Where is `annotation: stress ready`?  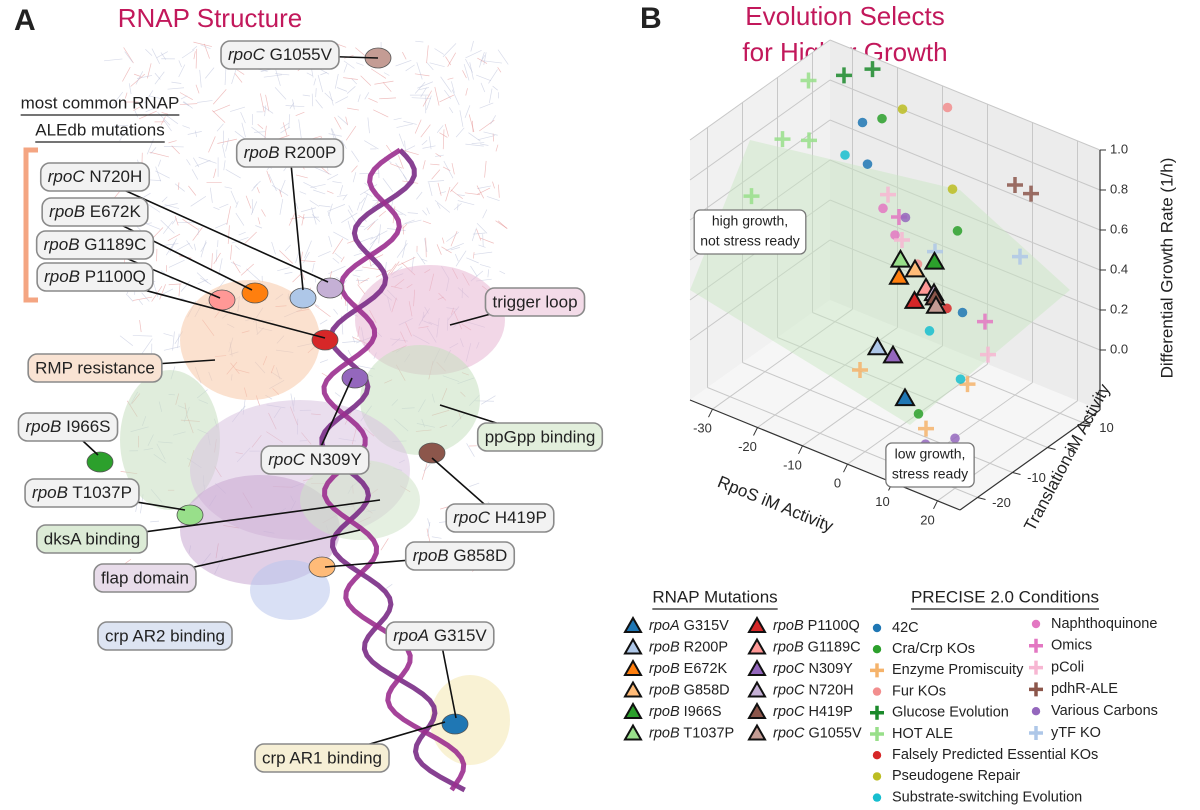
annotation: stress ready is located at coordinates (930, 474).